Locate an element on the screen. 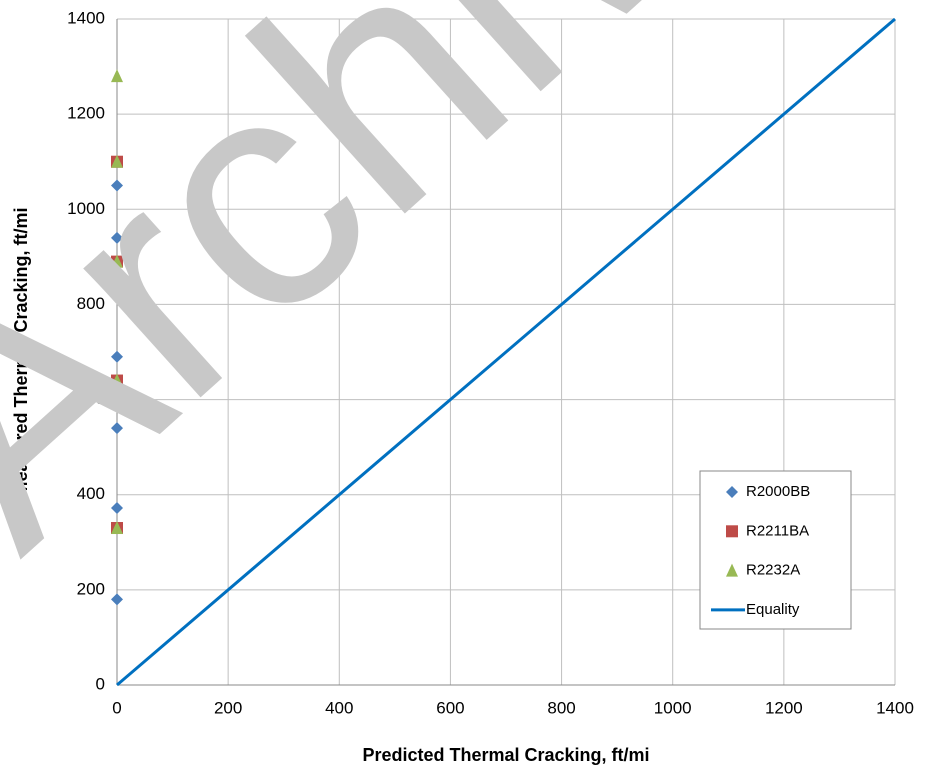 Image resolution: width=925 pixels, height=773 pixels. legend-box is located at coordinates (775, 550).